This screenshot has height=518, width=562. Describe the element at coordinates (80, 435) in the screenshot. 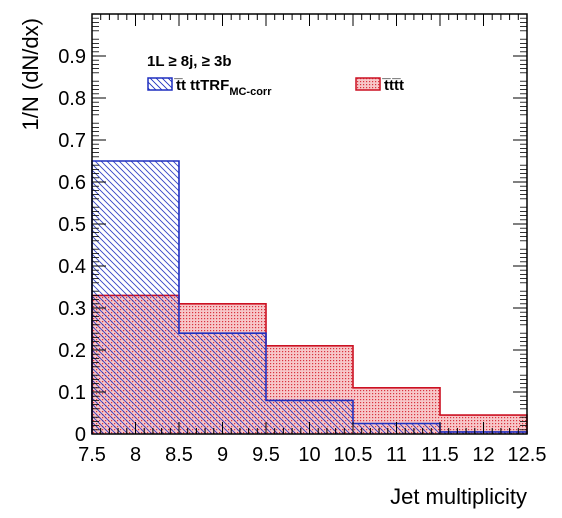

I see `y-tick-label: 0` at that location.